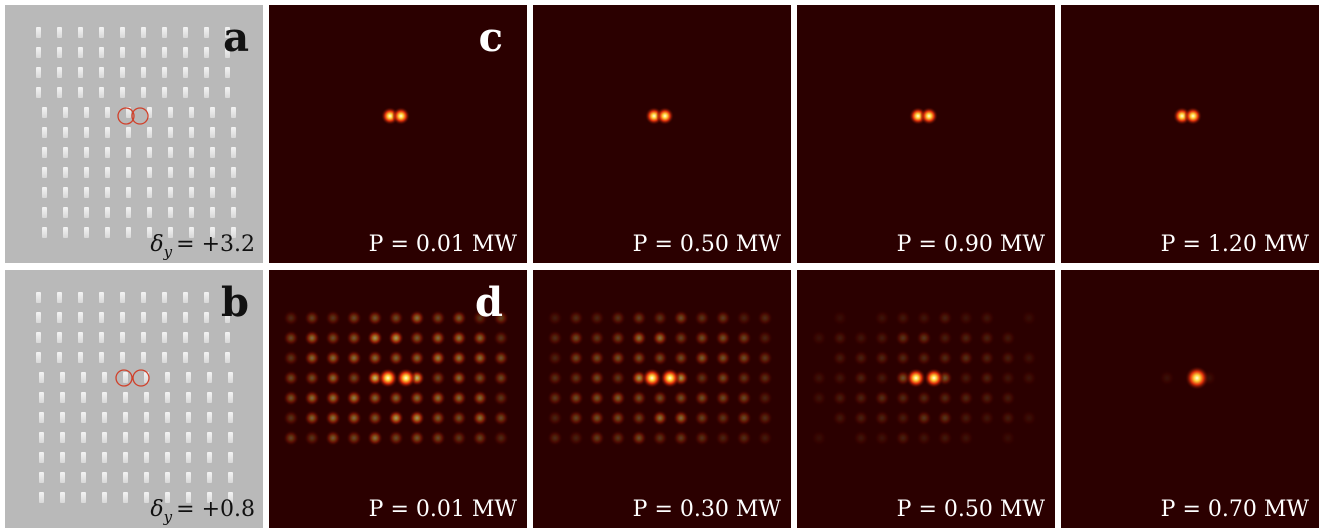  Describe the element at coordinates (971, 509) in the screenshot. I see `power-caption: P = 0.50 MW` at that location.